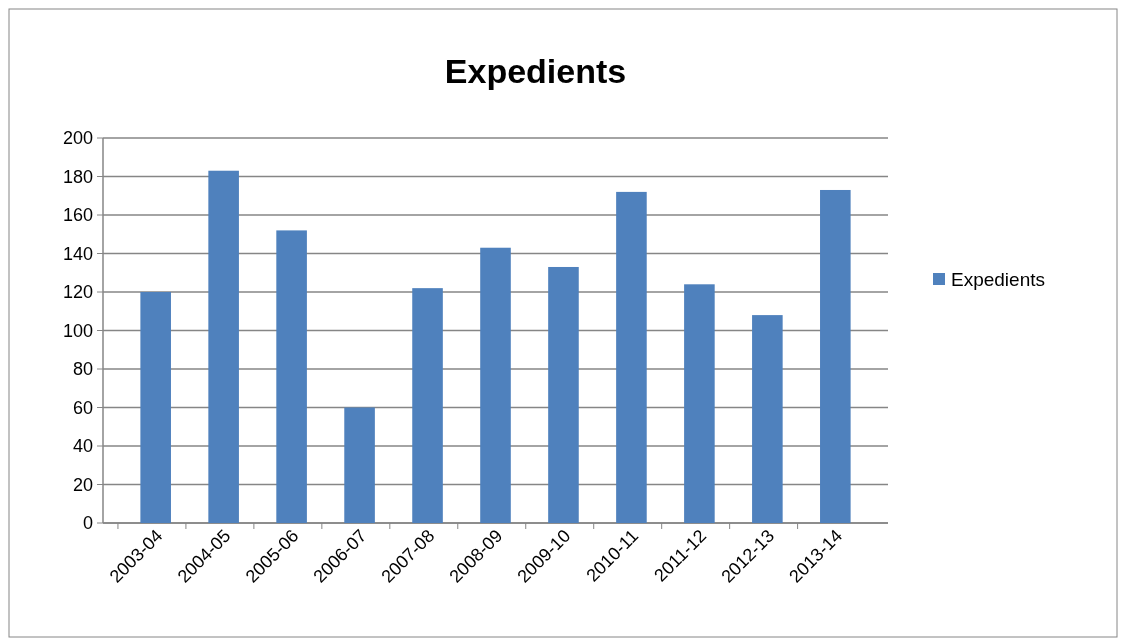 Image resolution: width=1130 pixels, height=644 pixels. I want to click on chart-title: Expedients, so click(535, 71).